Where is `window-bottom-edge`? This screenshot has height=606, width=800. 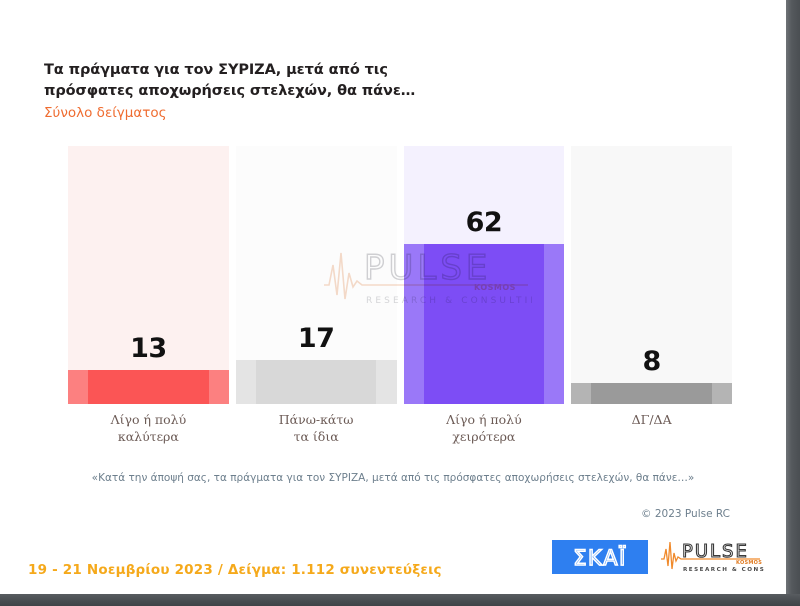 window-bottom-edge is located at coordinates (400, 600).